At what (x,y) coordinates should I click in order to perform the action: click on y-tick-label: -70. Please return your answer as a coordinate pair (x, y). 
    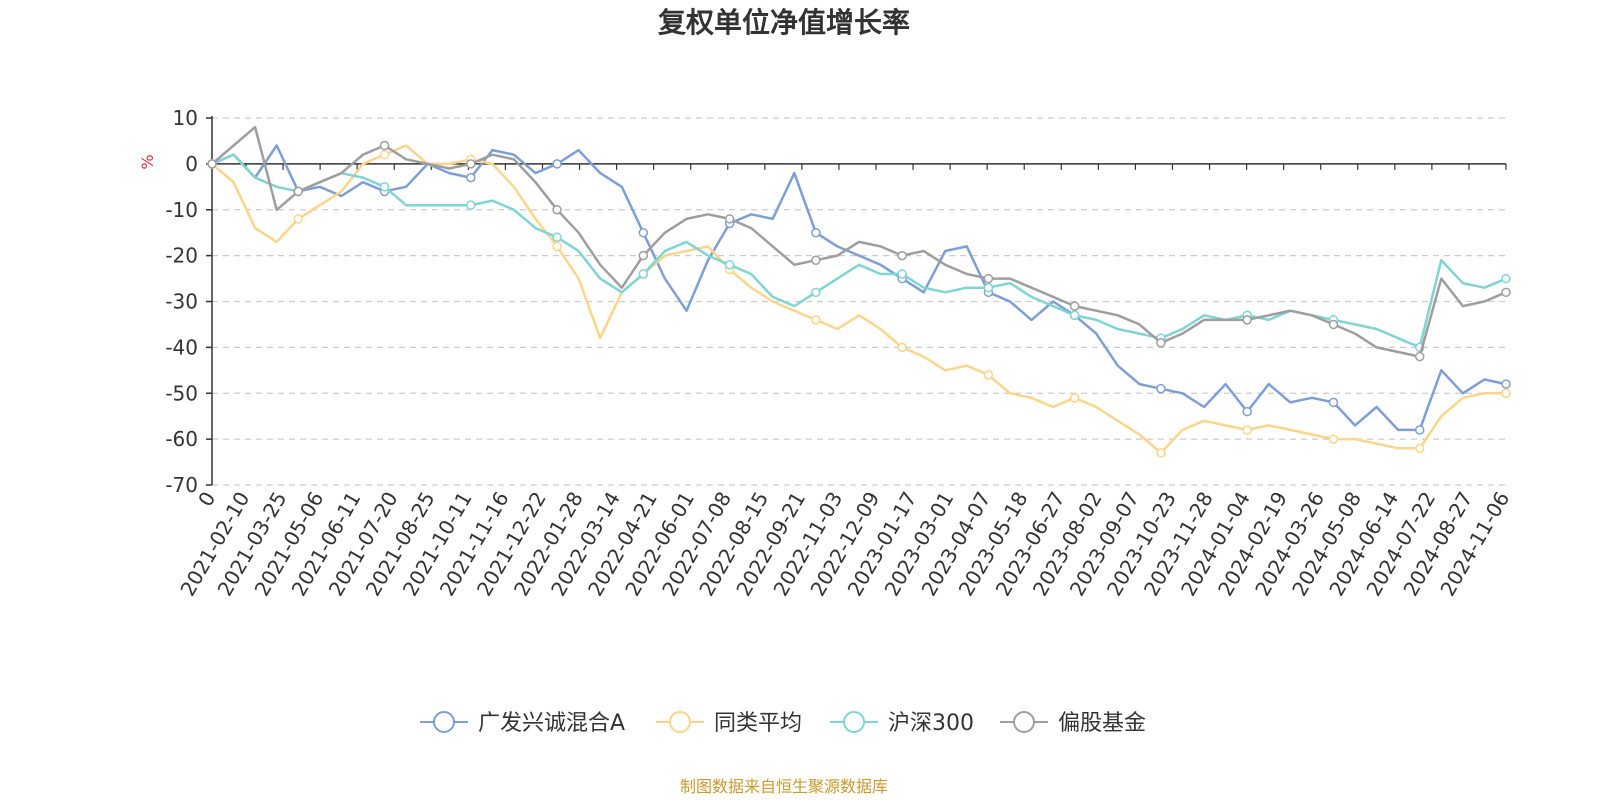
    Looking at the image, I should click on (181, 485).